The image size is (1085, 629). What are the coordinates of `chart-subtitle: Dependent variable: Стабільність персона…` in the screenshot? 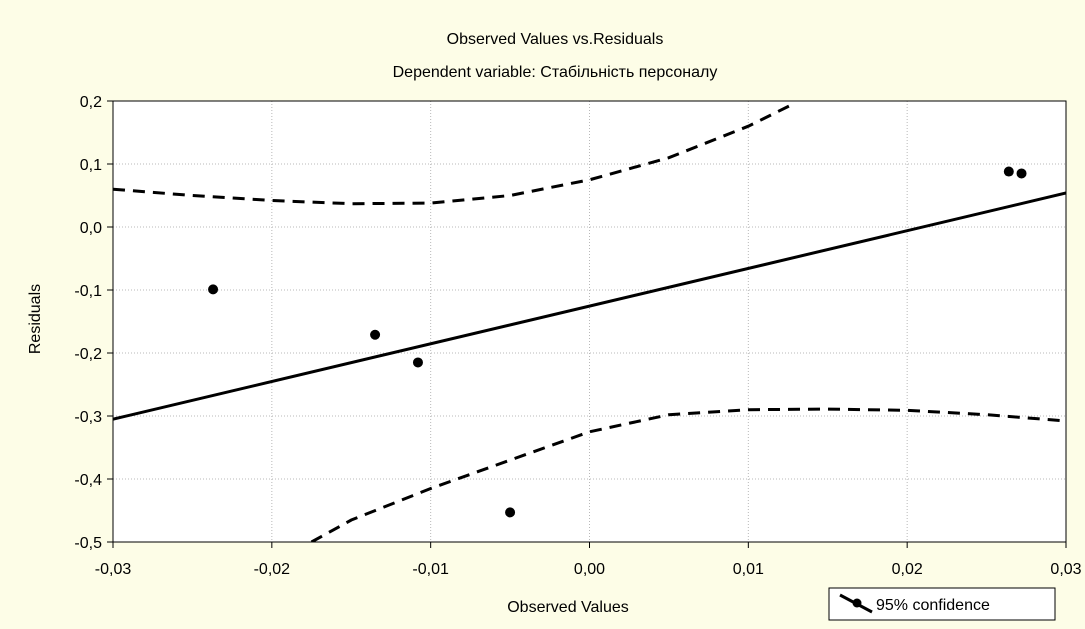 It's located at (555, 72).